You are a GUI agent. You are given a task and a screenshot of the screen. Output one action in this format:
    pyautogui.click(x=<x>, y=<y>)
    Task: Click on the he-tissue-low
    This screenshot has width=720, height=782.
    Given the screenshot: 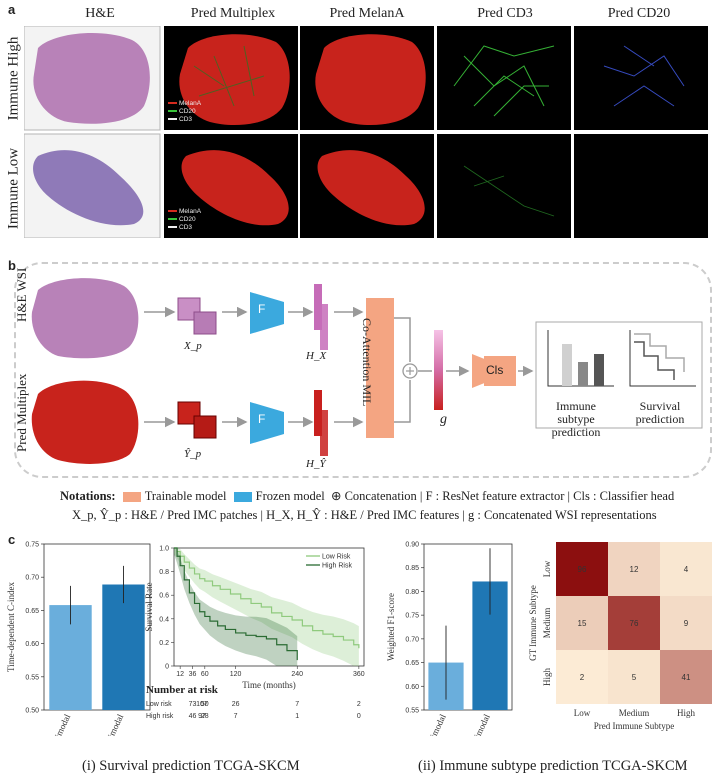 What is the action you would take?
    pyautogui.click(x=88, y=188)
    